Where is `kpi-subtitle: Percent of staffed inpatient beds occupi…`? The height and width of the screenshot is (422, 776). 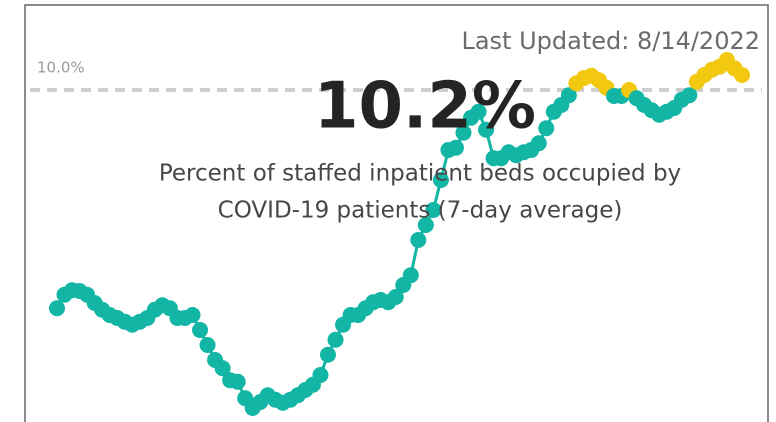
kpi-subtitle: Percent of staffed inpatient beds occupi… is located at coordinates (420, 174).